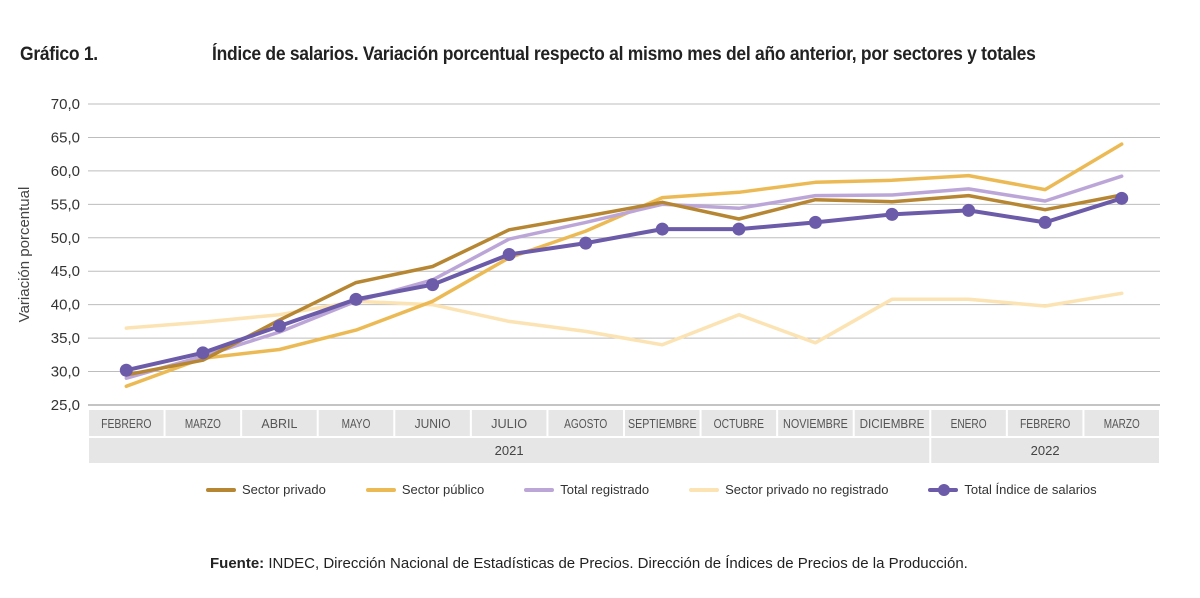 The height and width of the screenshot is (598, 1200). I want to click on y-axis-label: Variación porcentual, so click(24, 255).